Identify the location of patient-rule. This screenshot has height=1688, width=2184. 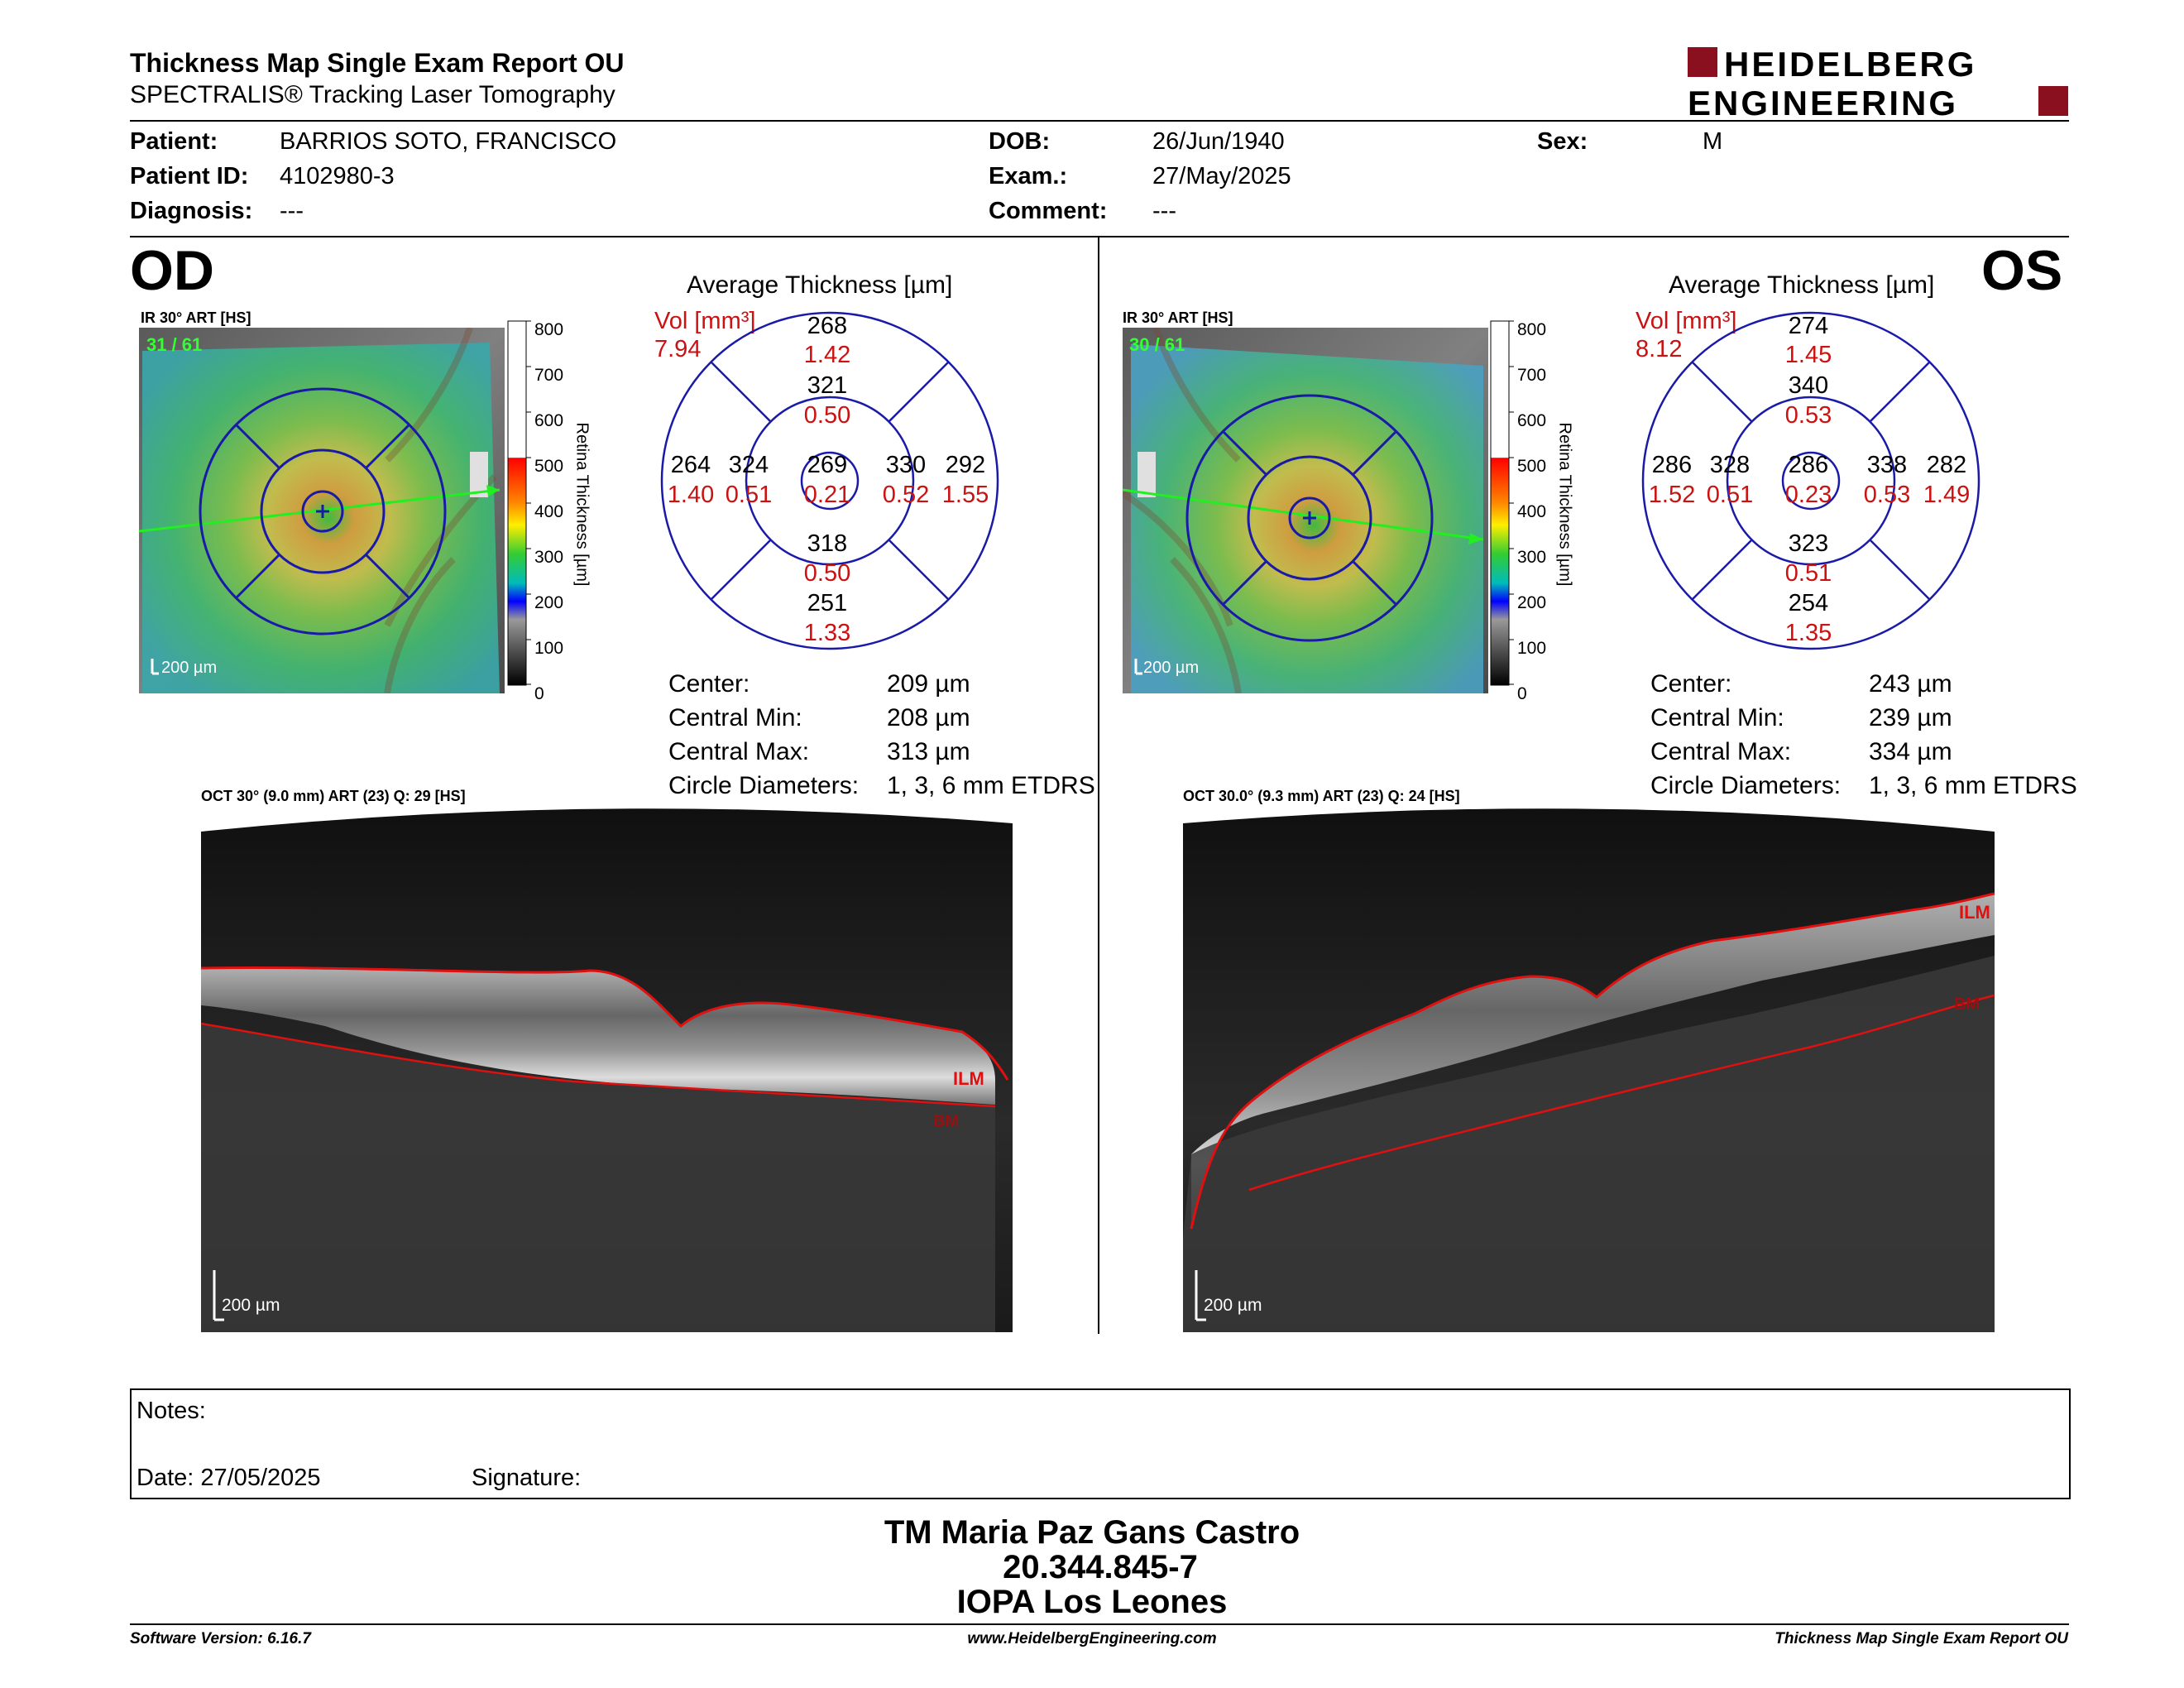
(1099, 236).